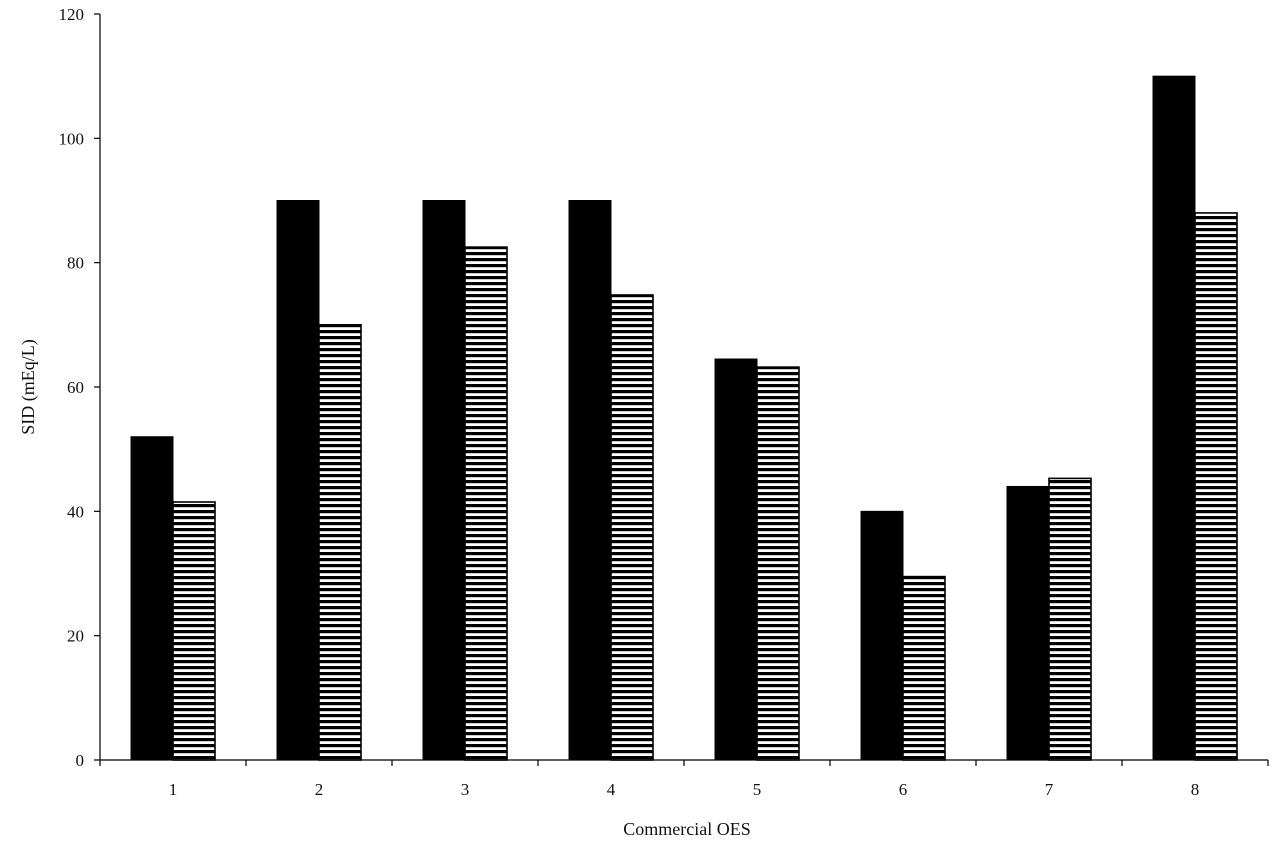 This screenshot has height=848, width=1276. Describe the element at coordinates (72, 138) in the screenshot. I see `y-tick-label: 100` at that location.